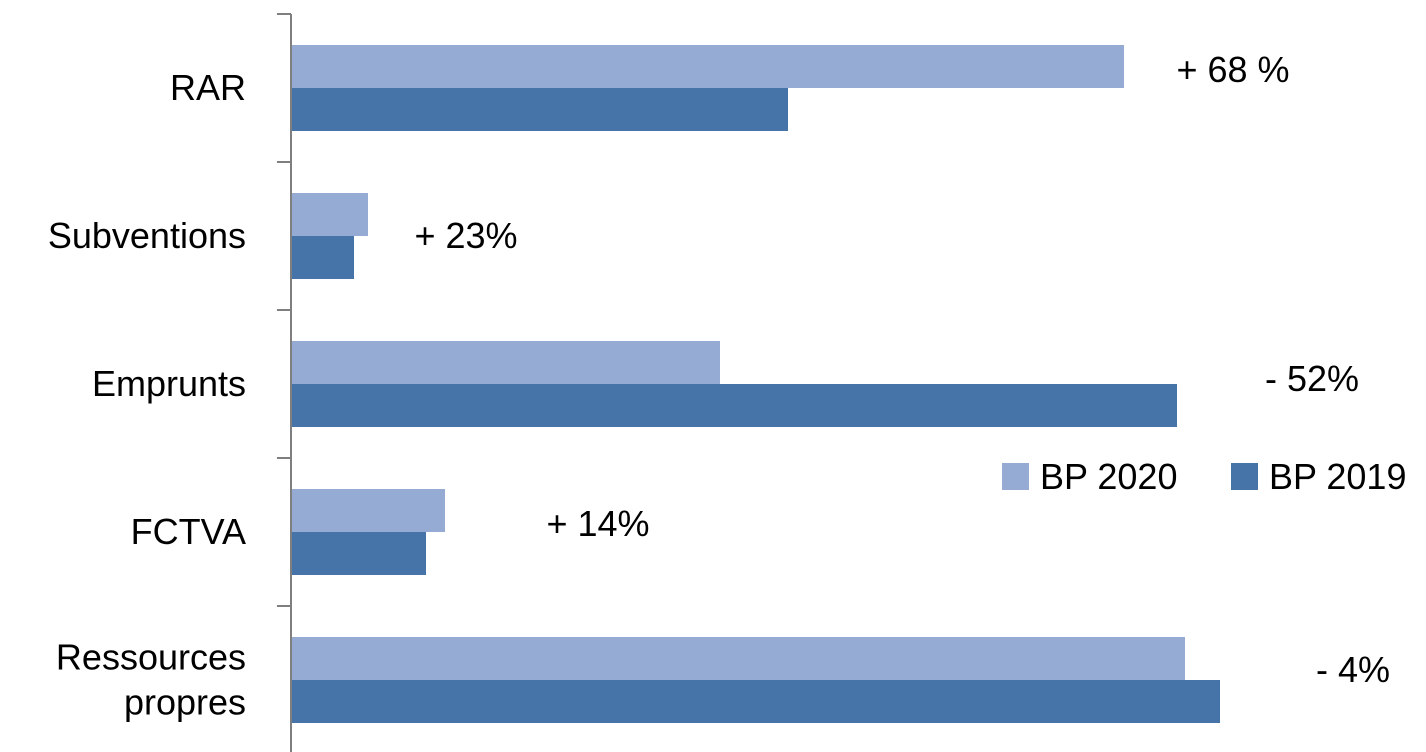 This screenshot has height=752, width=1426. I want to click on legend-label: BP 2019, so click(1337, 476).